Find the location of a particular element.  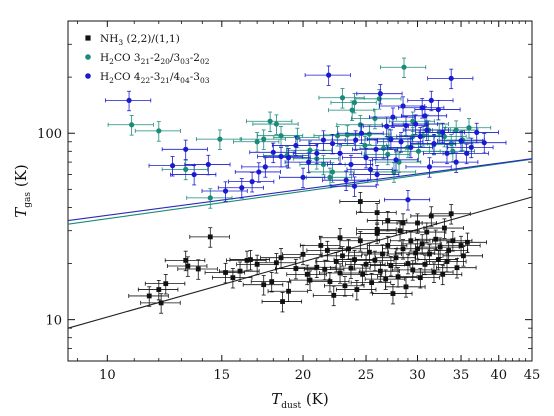

x-axis-label: Tdust (K) is located at coordinates (300, 400).